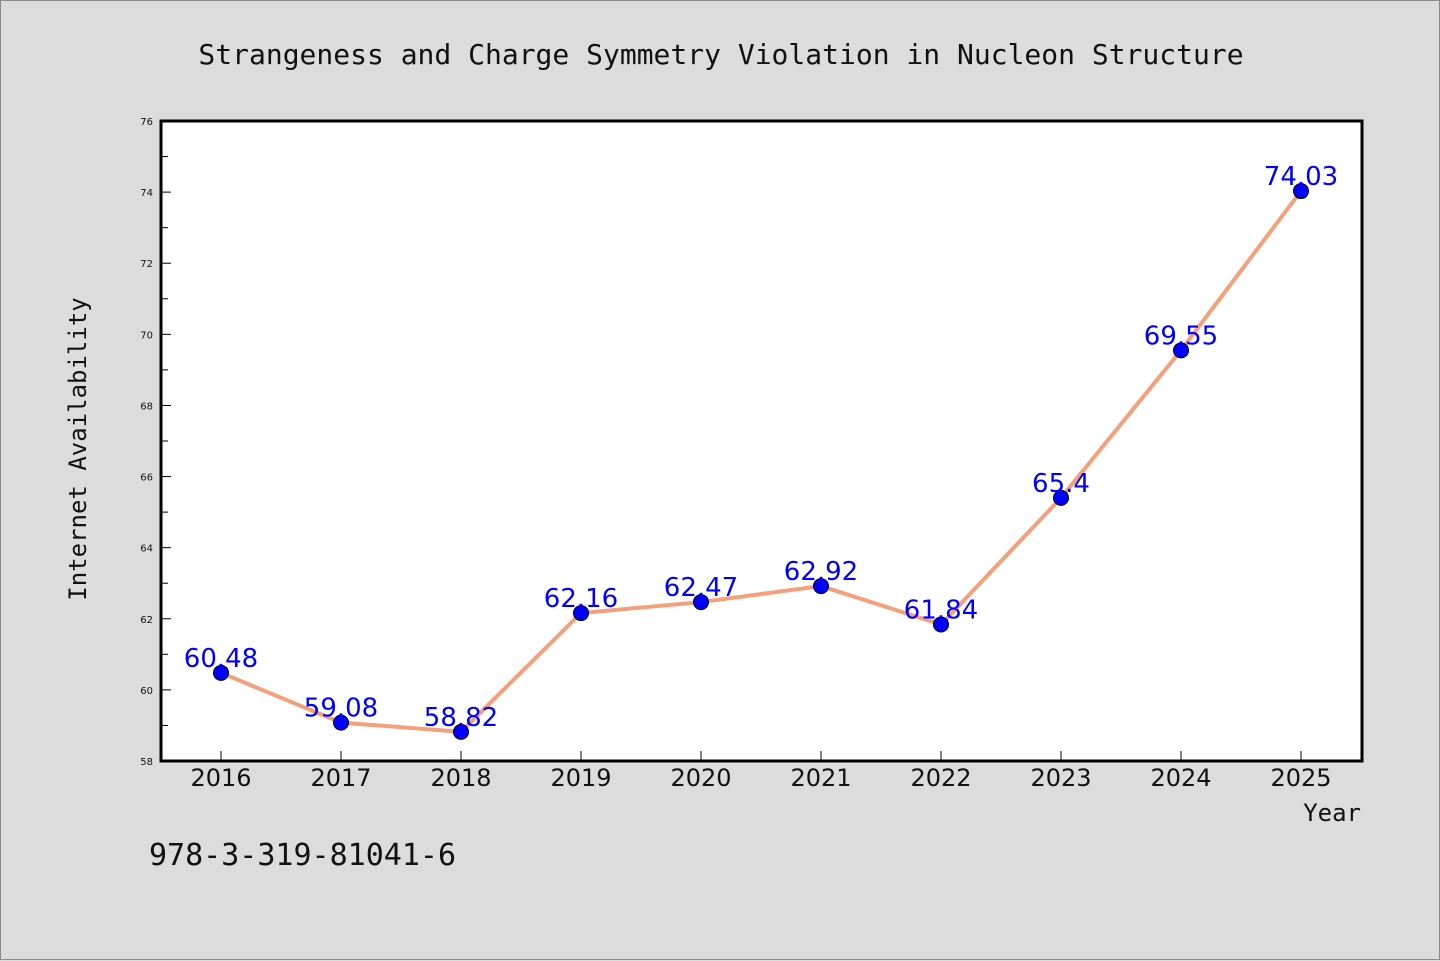 This screenshot has width=1440, height=961. Describe the element at coordinates (146, 549) in the screenshot. I see `y-tick-label: 64` at that location.